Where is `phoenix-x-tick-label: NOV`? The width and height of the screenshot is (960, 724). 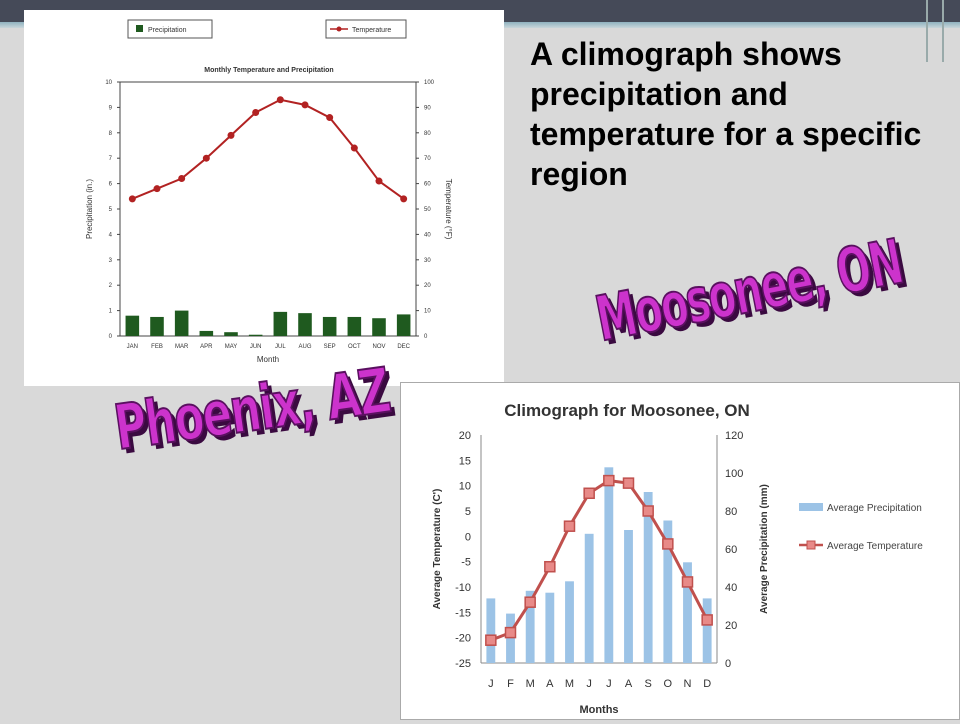
phoenix-x-tick-label: NOV is located at coordinates (378, 347).